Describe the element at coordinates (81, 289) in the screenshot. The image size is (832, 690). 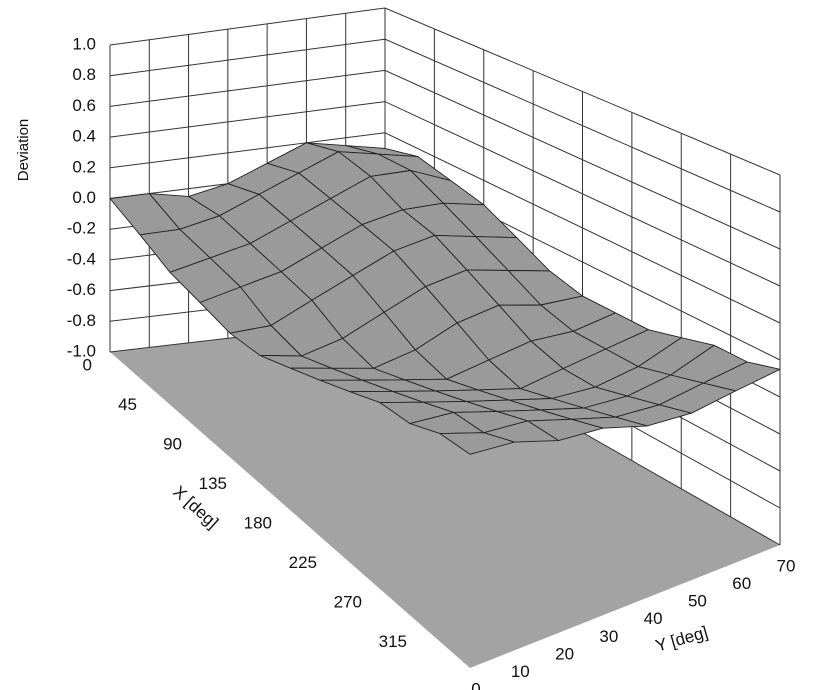
I see `z-tick-label: -0.6` at that location.